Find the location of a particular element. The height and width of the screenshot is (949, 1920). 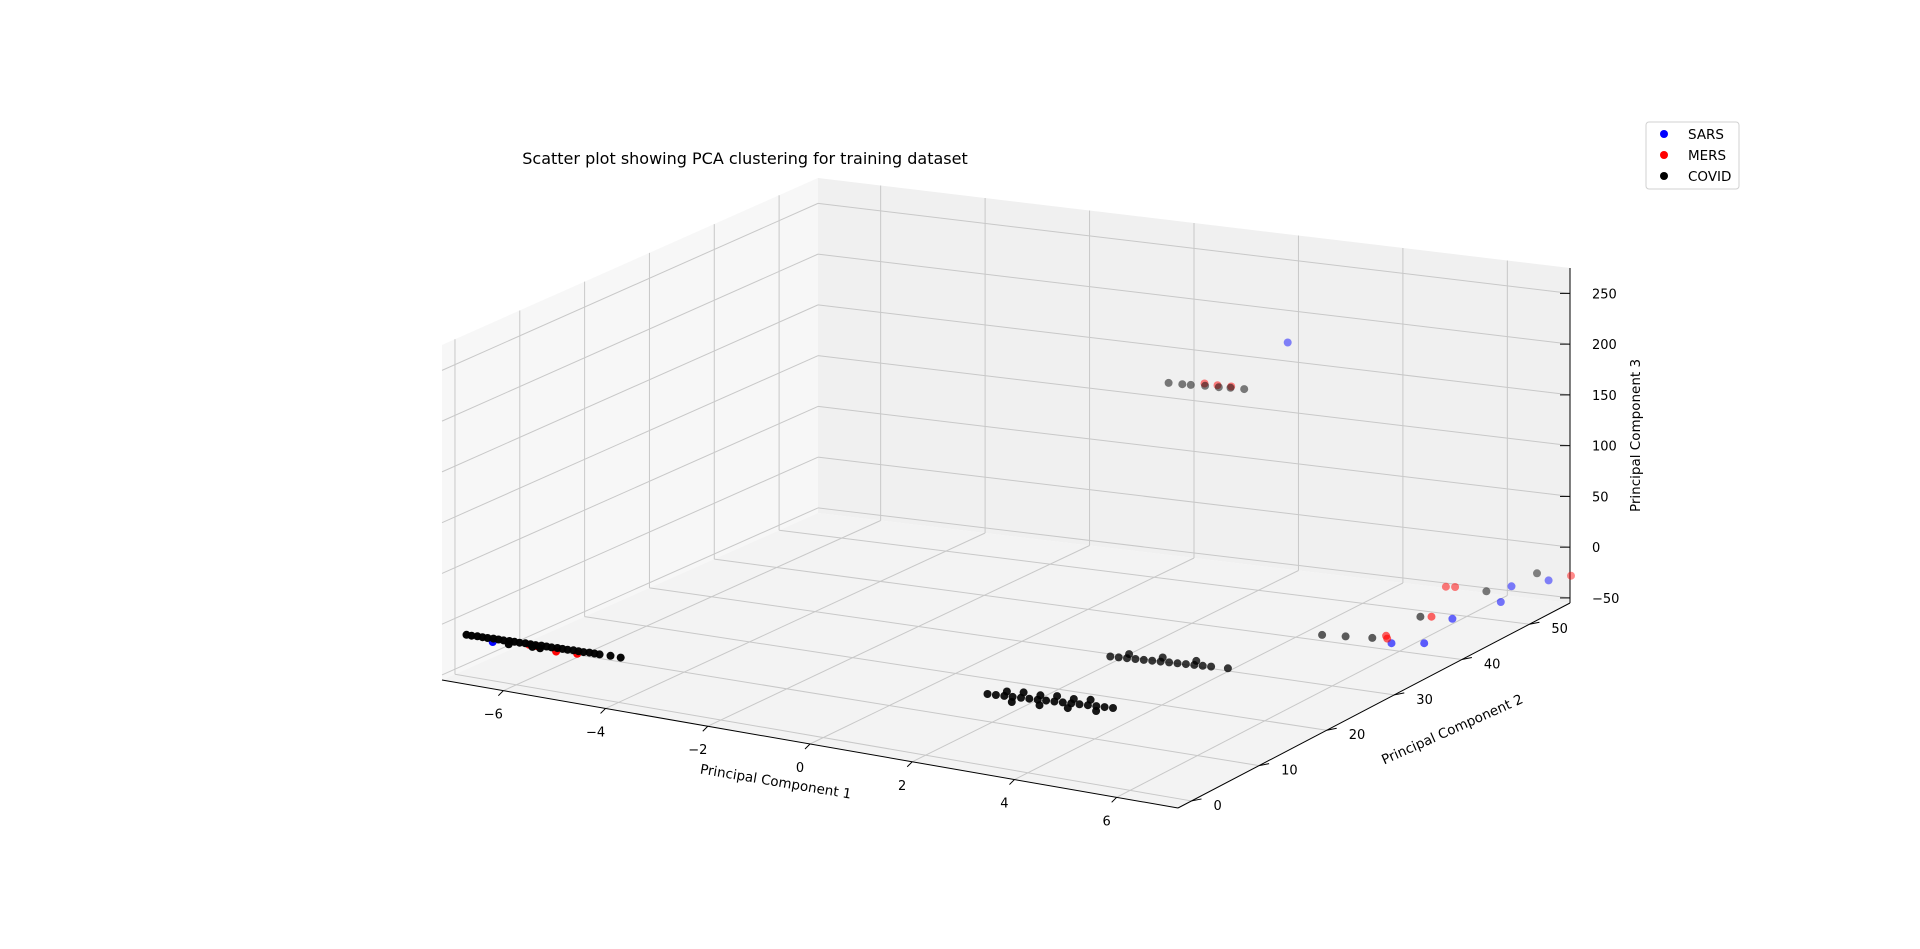

z-tick-label: 150 is located at coordinates (1604, 396).